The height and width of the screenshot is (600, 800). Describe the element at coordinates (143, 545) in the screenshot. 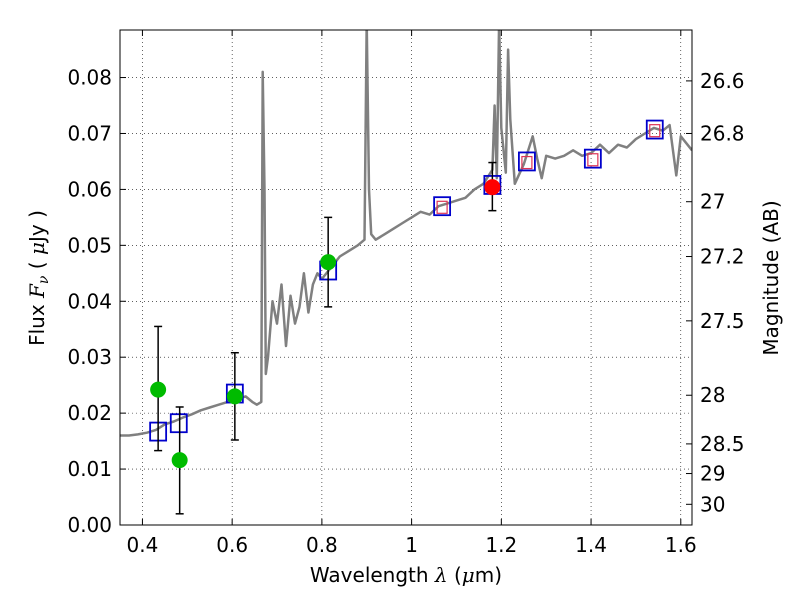

I see `x-tick-label: 0.4` at that location.